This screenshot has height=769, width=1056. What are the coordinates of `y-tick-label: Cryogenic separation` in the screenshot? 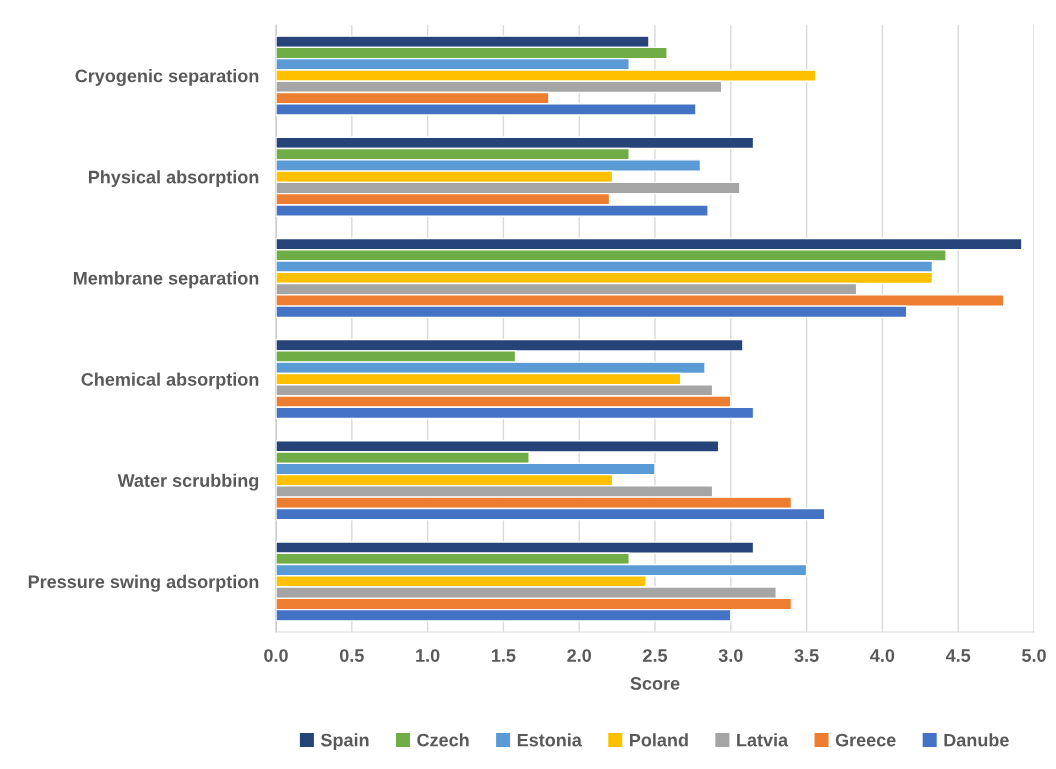 It's located at (167, 77).